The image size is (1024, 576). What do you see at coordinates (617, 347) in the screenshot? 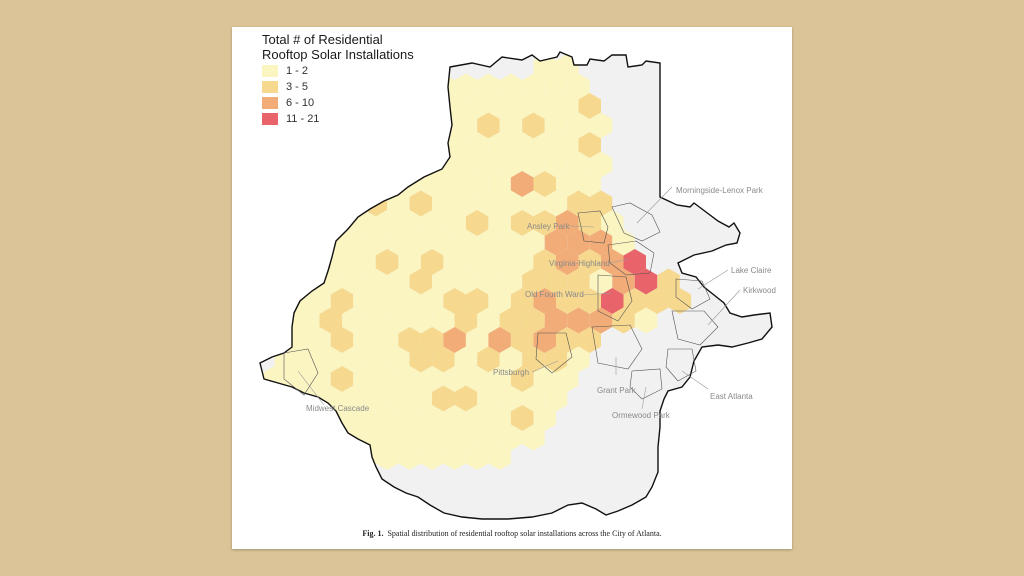
I see `boundary-grant-park` at bounding box center [617, 347].